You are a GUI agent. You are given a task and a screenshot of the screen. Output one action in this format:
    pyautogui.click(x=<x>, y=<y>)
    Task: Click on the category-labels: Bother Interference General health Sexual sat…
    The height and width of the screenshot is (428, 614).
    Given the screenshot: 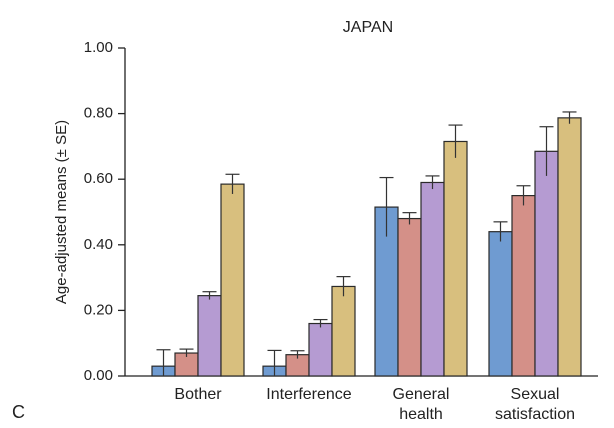 What is the action you would take?
    pyautogui.click(x=374, y=404)
    